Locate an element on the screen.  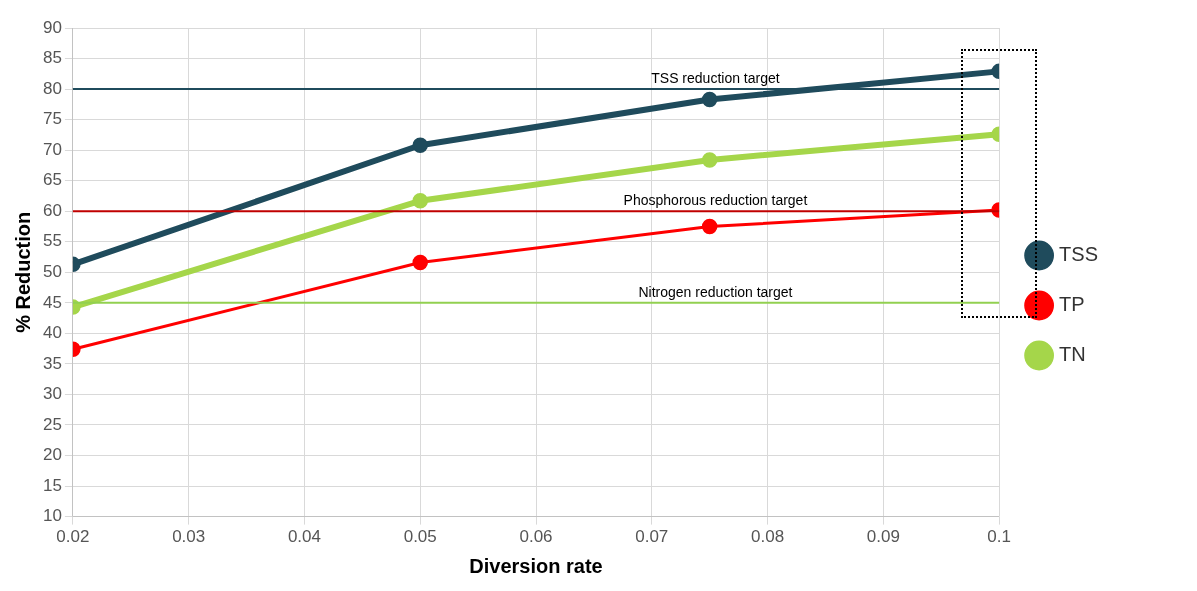
y-axis-title: % Reduction is located at coordinates (22, 272).